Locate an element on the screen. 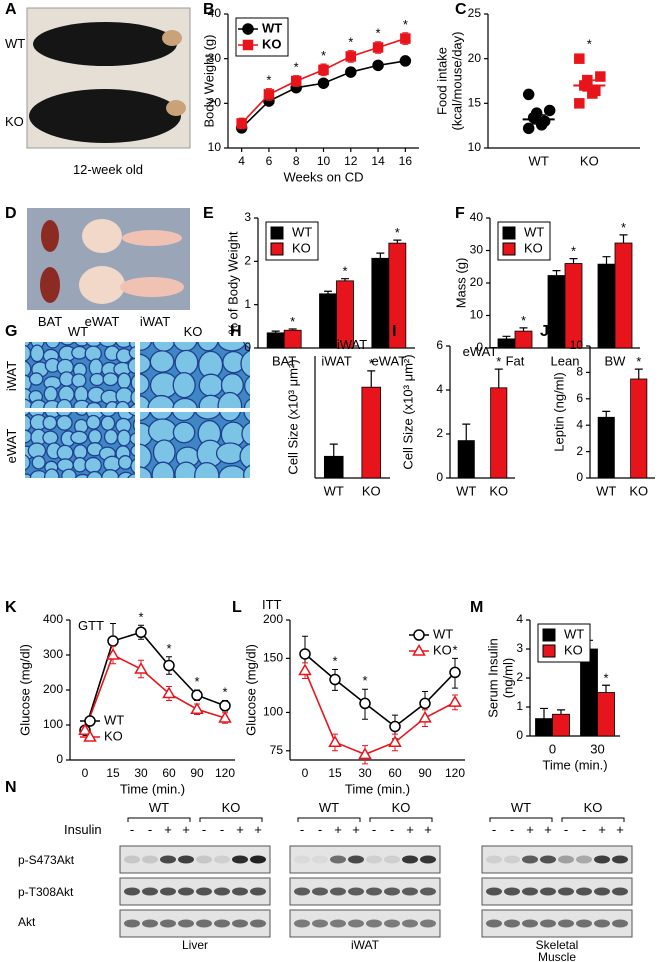 This screenshot has height=962, width=670. group-label: KO is located at coordinates (231, 807).